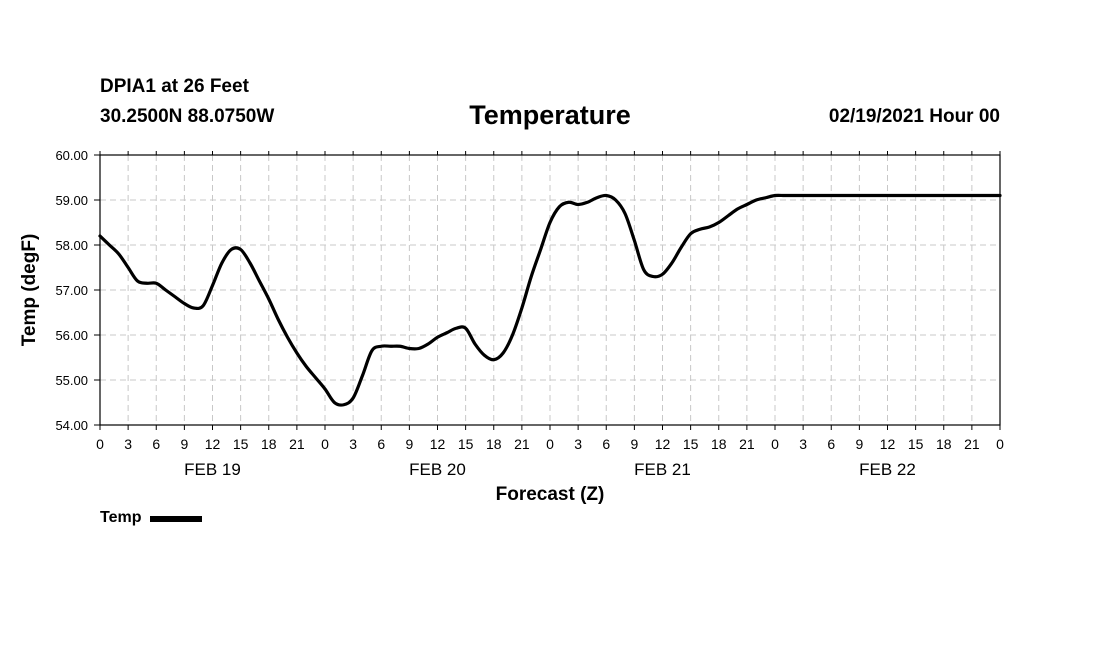  I want to click on legend: Temp, so click(151, 518).